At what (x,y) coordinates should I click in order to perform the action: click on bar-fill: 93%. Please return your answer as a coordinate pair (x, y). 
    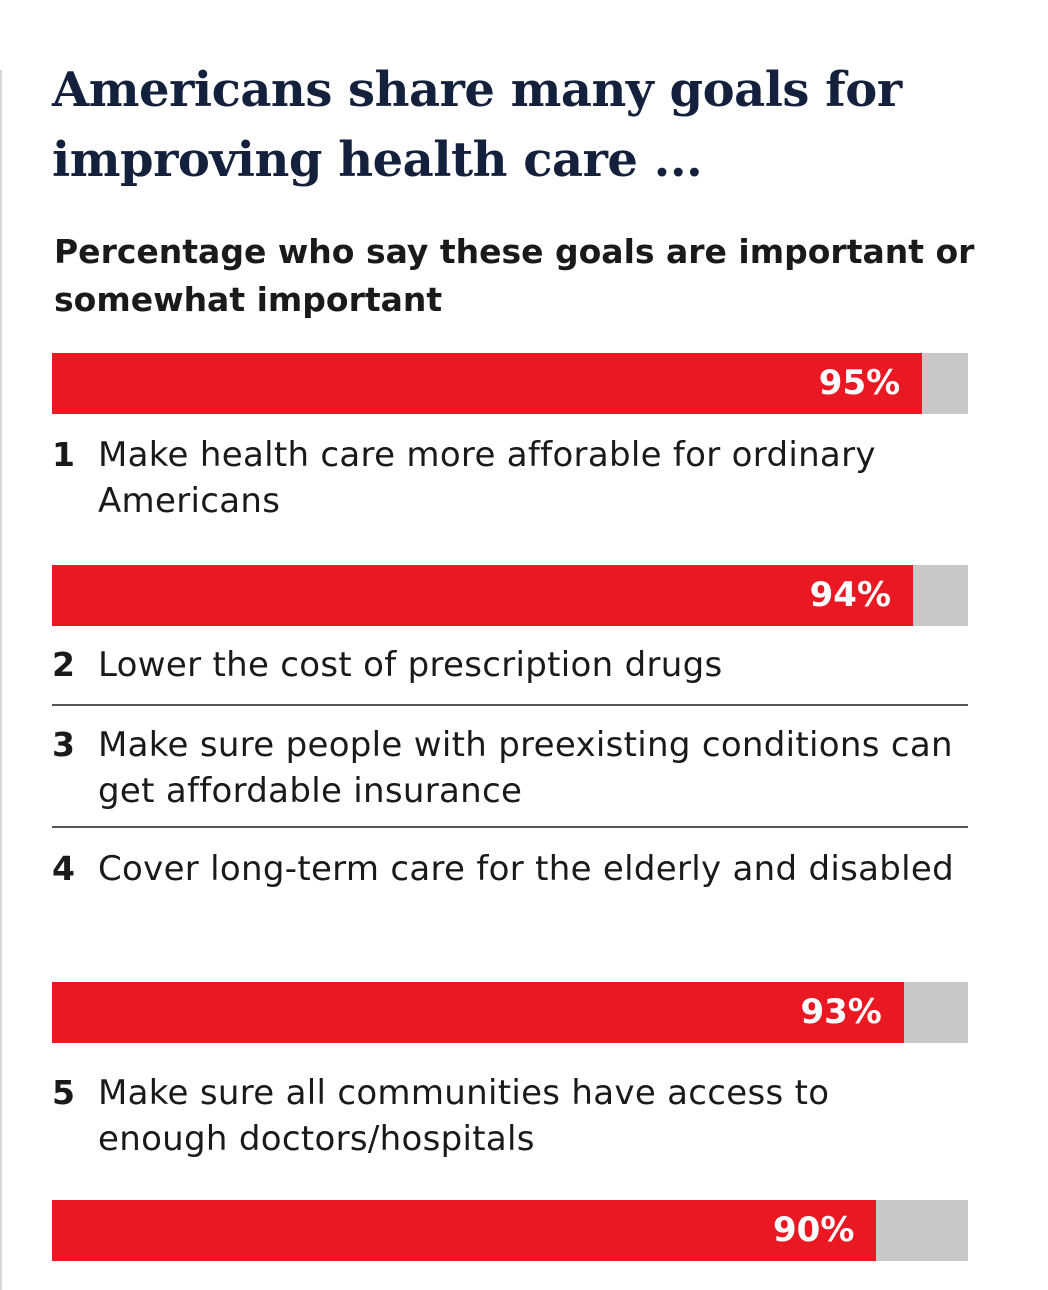
    Looking at the image, I should click on (478, 1012).